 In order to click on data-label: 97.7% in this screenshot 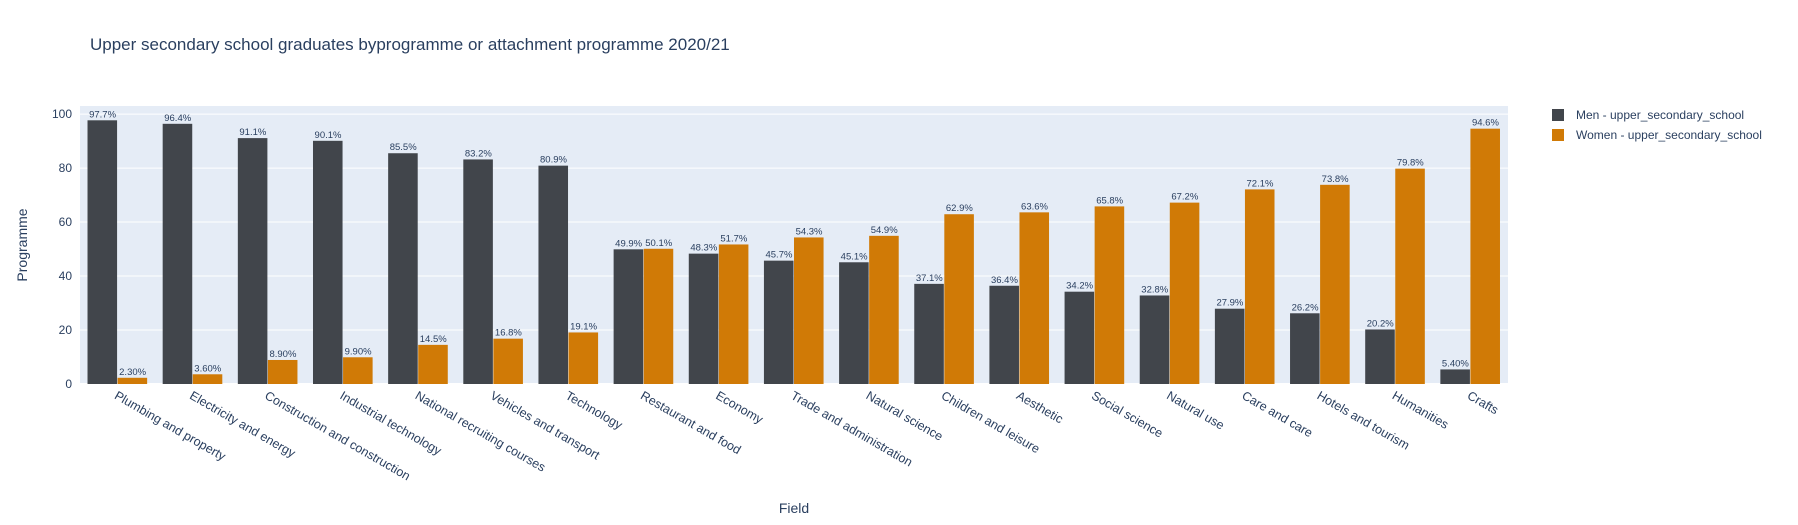, I will do `click(102, 114)`.